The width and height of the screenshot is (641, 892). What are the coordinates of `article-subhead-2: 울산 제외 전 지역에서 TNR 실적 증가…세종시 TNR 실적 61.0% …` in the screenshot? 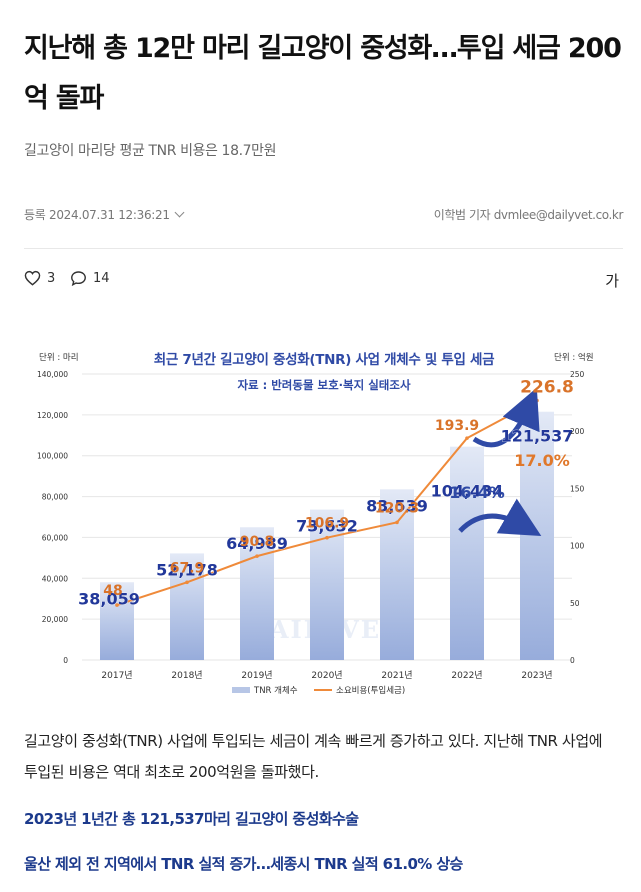 It's located at (243, 864).